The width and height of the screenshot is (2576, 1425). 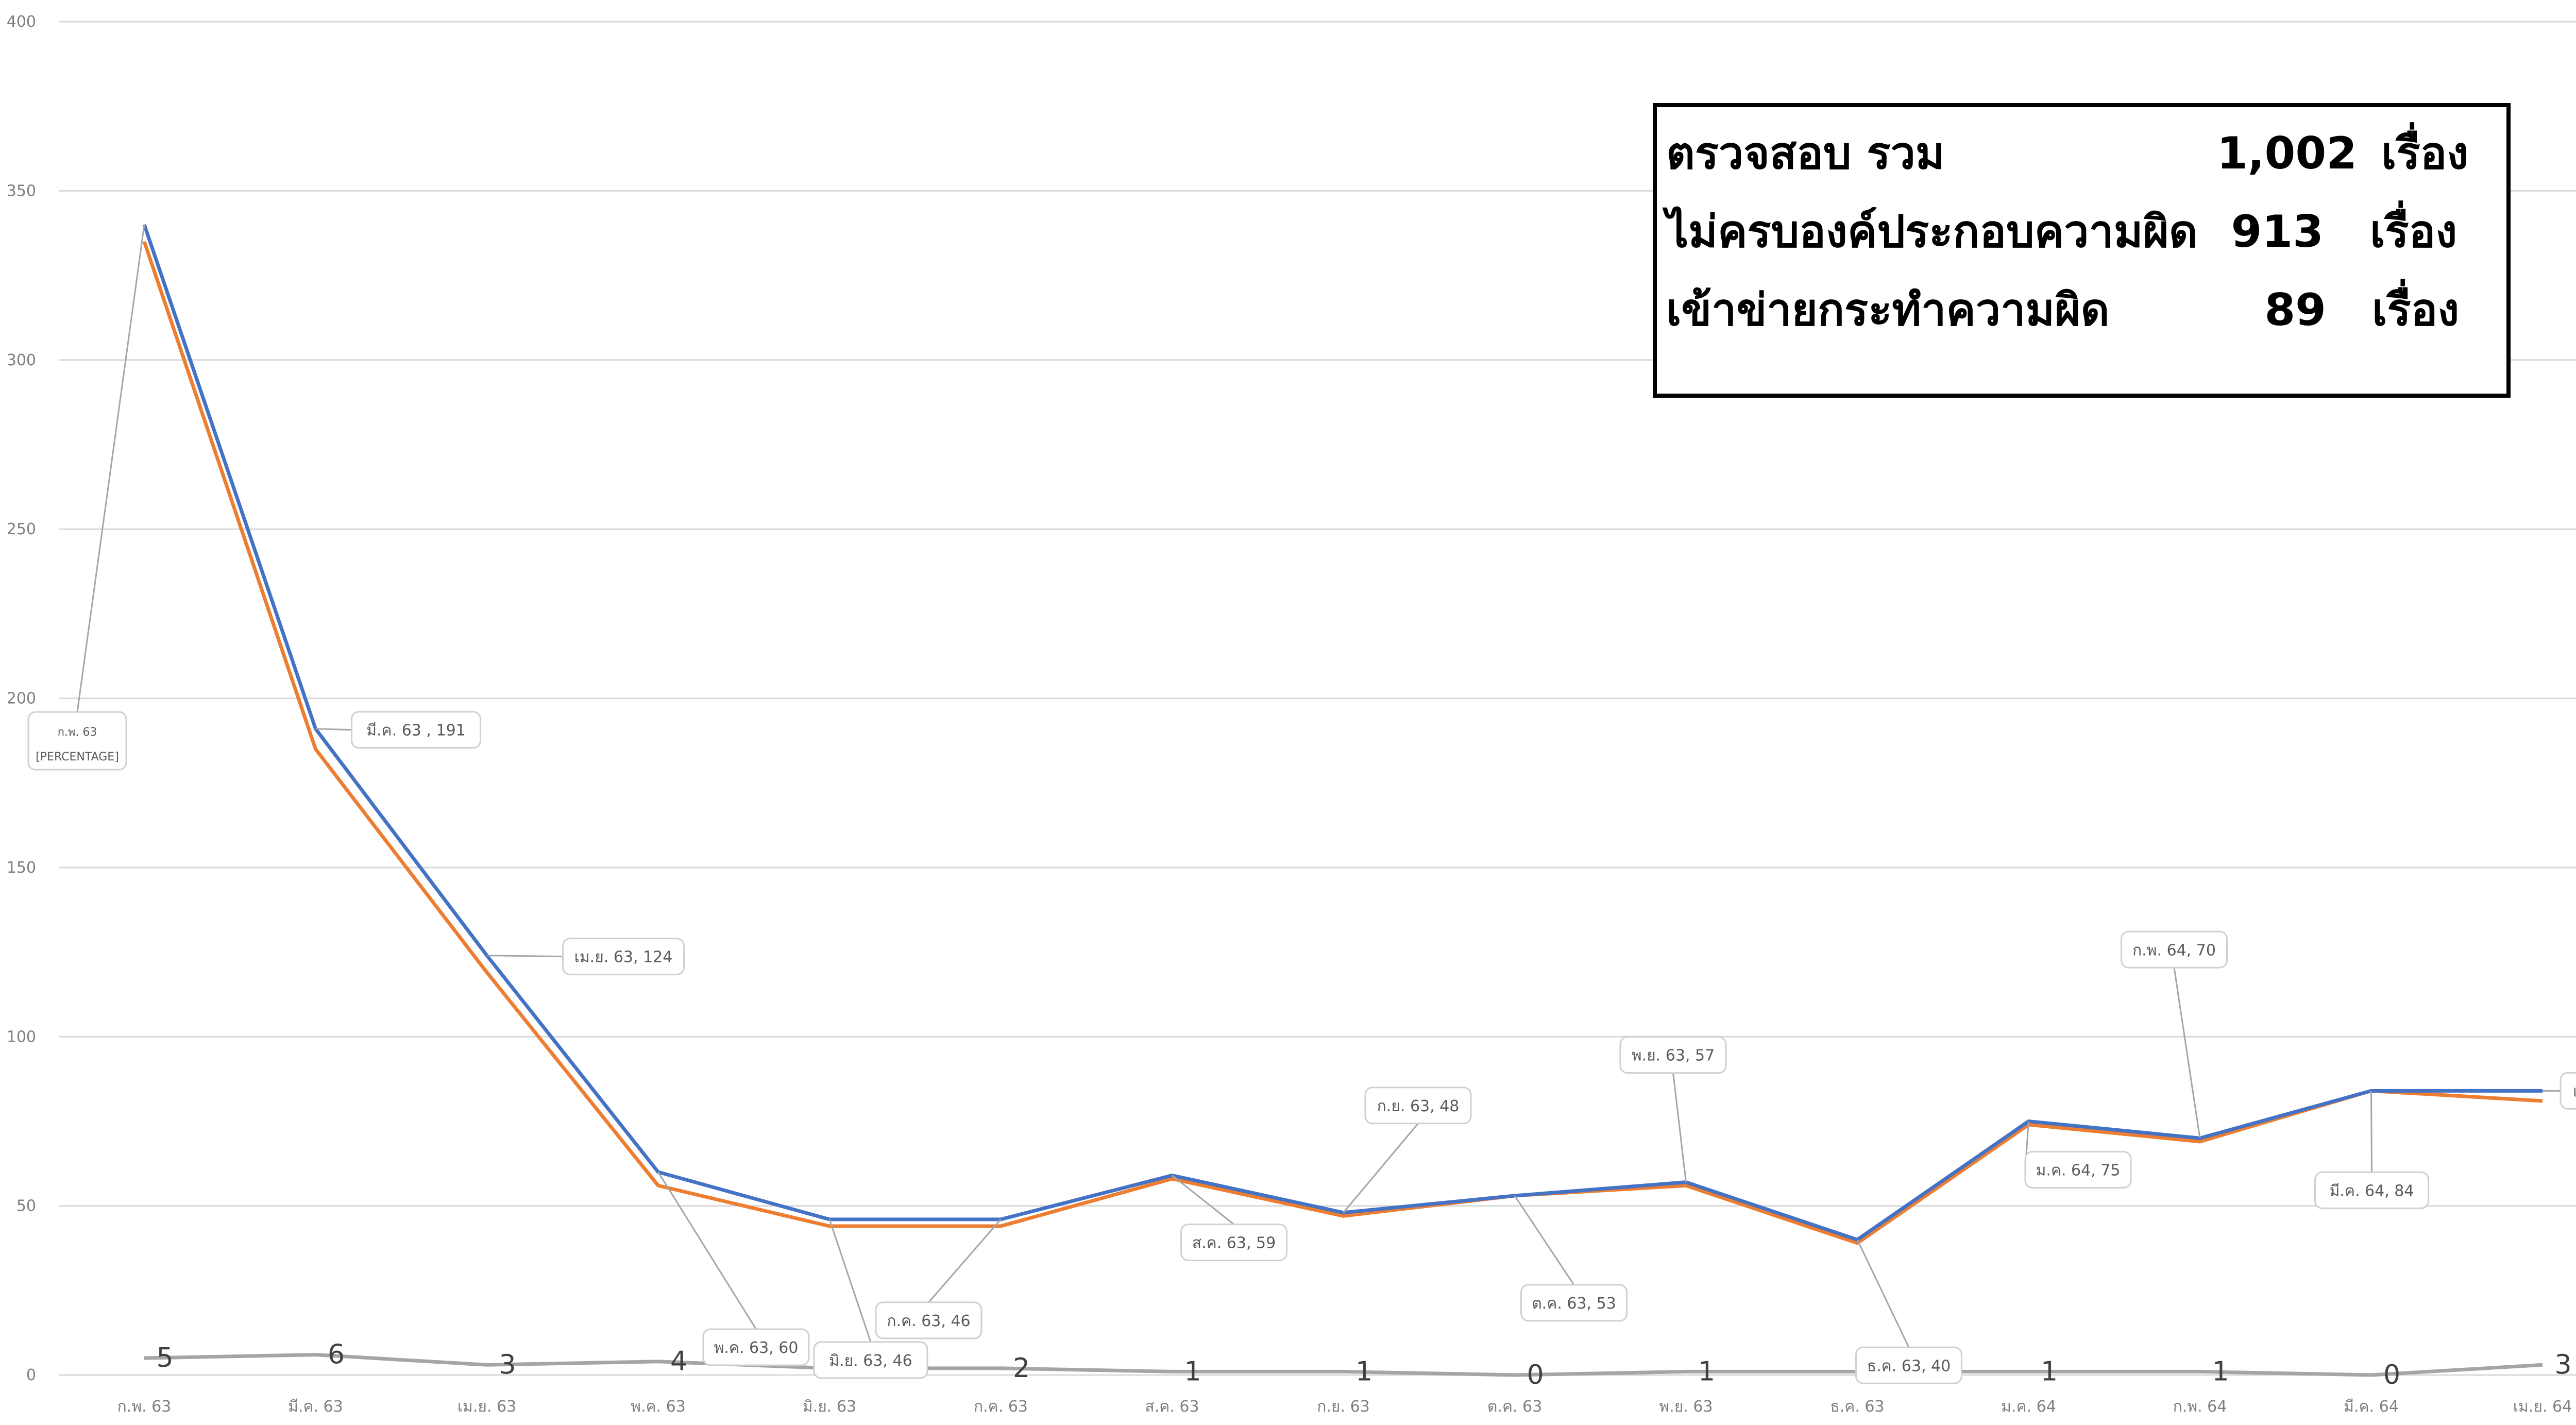 I want to click on data-callout: ก.ย. 63, 48, so click(x=1407, y=1150).